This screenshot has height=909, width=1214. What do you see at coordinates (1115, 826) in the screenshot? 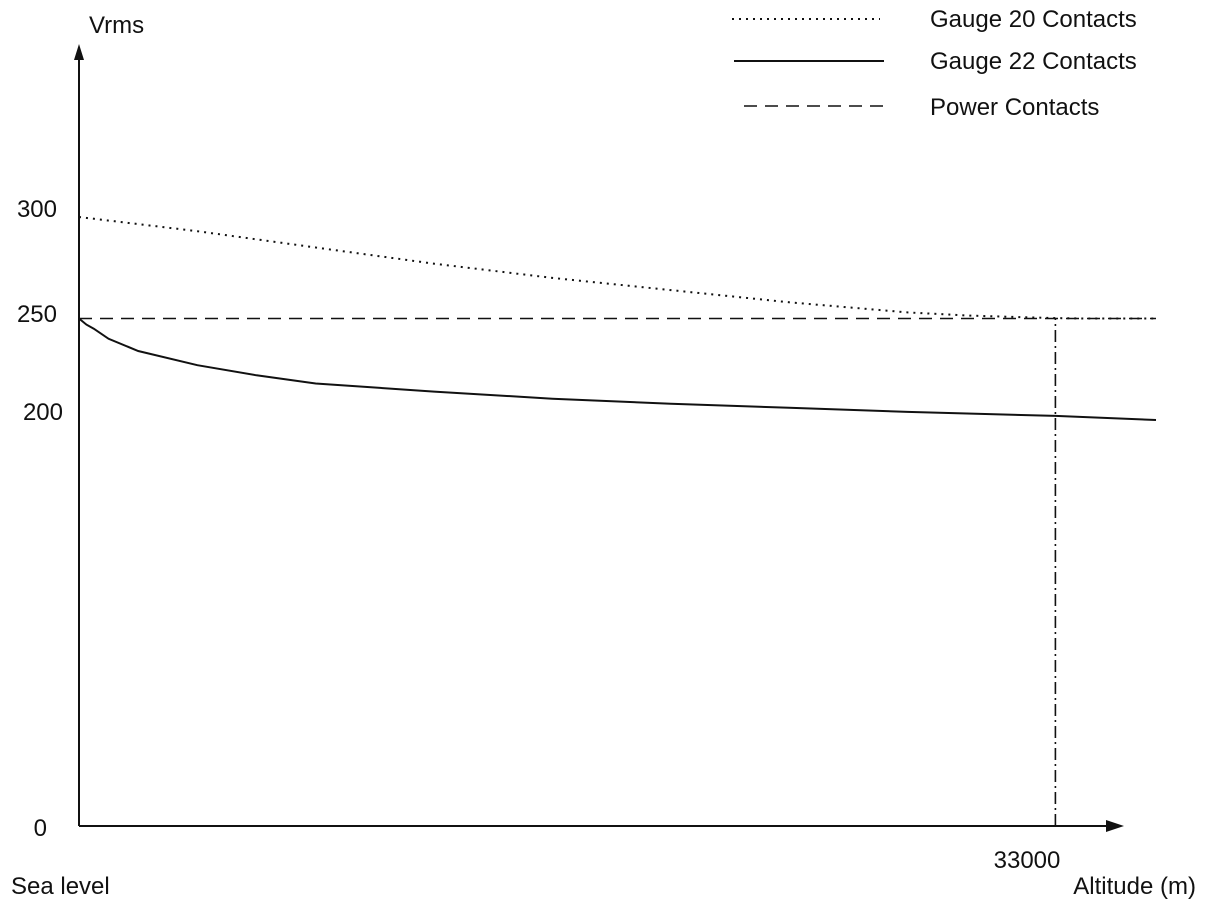
I see `x-axis-arrow-icon` at bounding box center [1115, 826].